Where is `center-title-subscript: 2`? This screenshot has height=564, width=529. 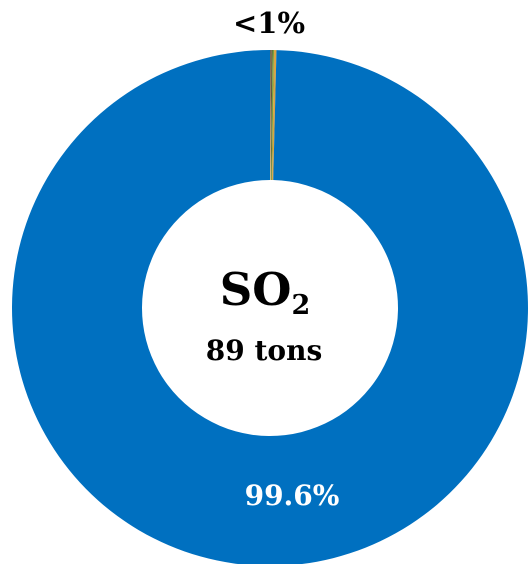 center-title-subscript: 2 is located at coordinates (300, 305).